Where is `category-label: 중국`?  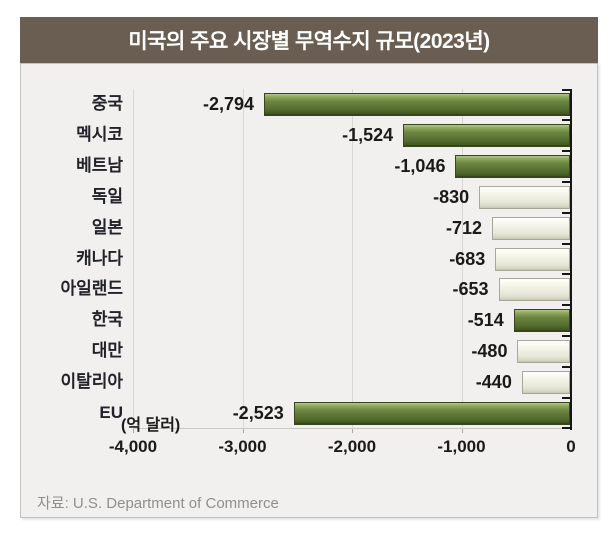
category-label: 중국 is located at coordinates (107, 103).